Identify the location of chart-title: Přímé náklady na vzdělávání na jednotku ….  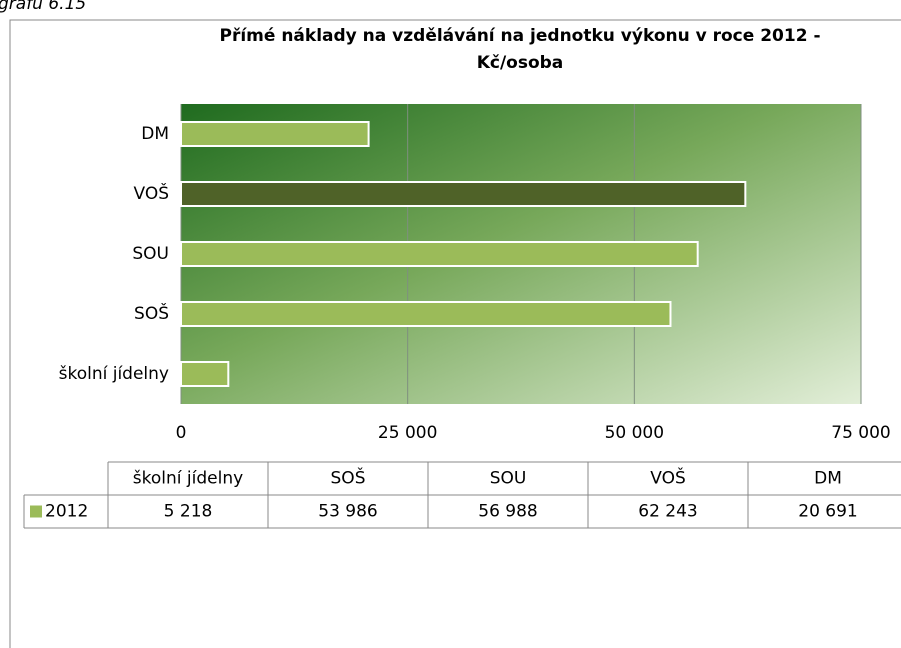
(520, 36).